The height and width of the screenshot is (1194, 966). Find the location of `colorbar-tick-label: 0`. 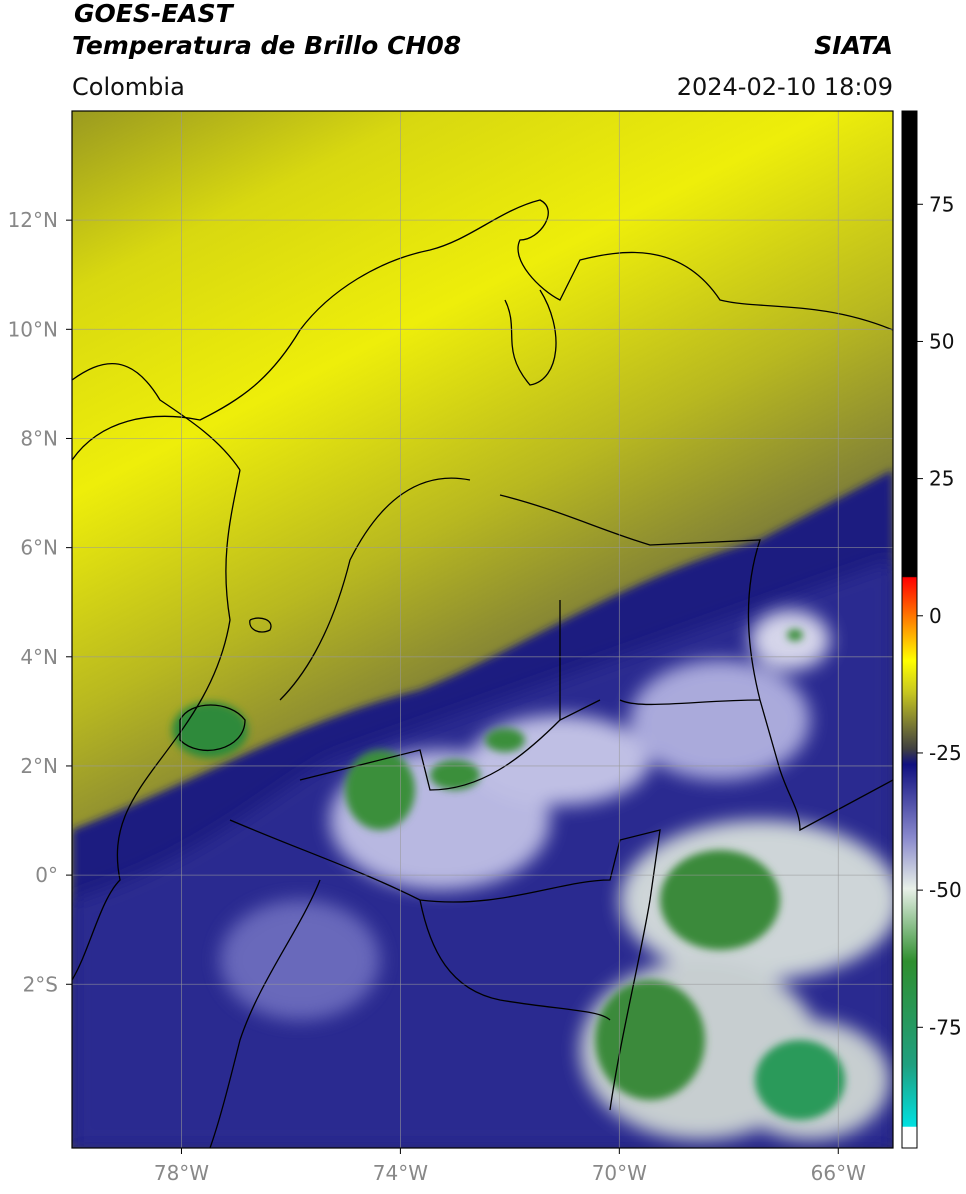

colorbar-tick-label: 0 is located at coordinates (935, 616).